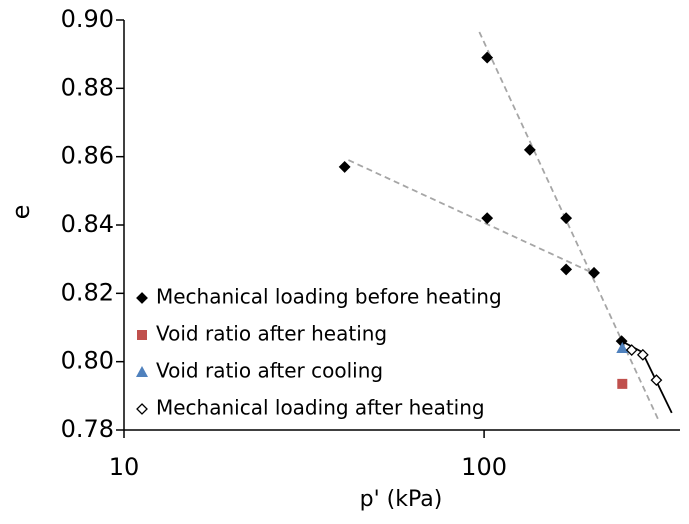  Describe the element at coordinates (320, 408) in the screenshot. I see `legend-label: Mechanical loading after heating` at that location.